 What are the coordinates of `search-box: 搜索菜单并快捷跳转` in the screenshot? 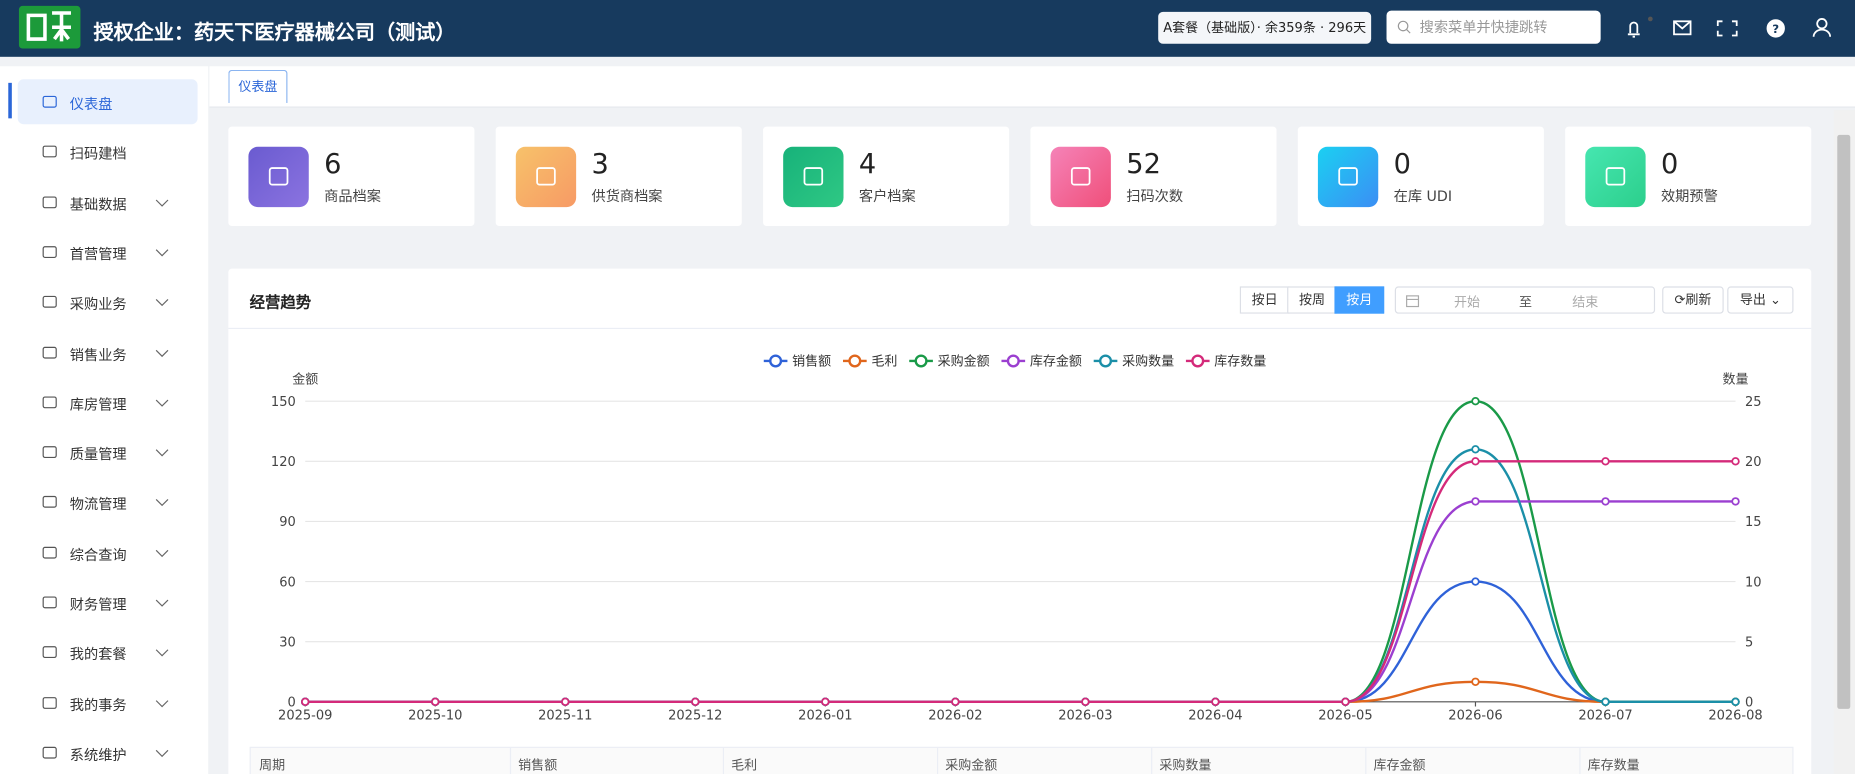 It's located at (1493, 27).